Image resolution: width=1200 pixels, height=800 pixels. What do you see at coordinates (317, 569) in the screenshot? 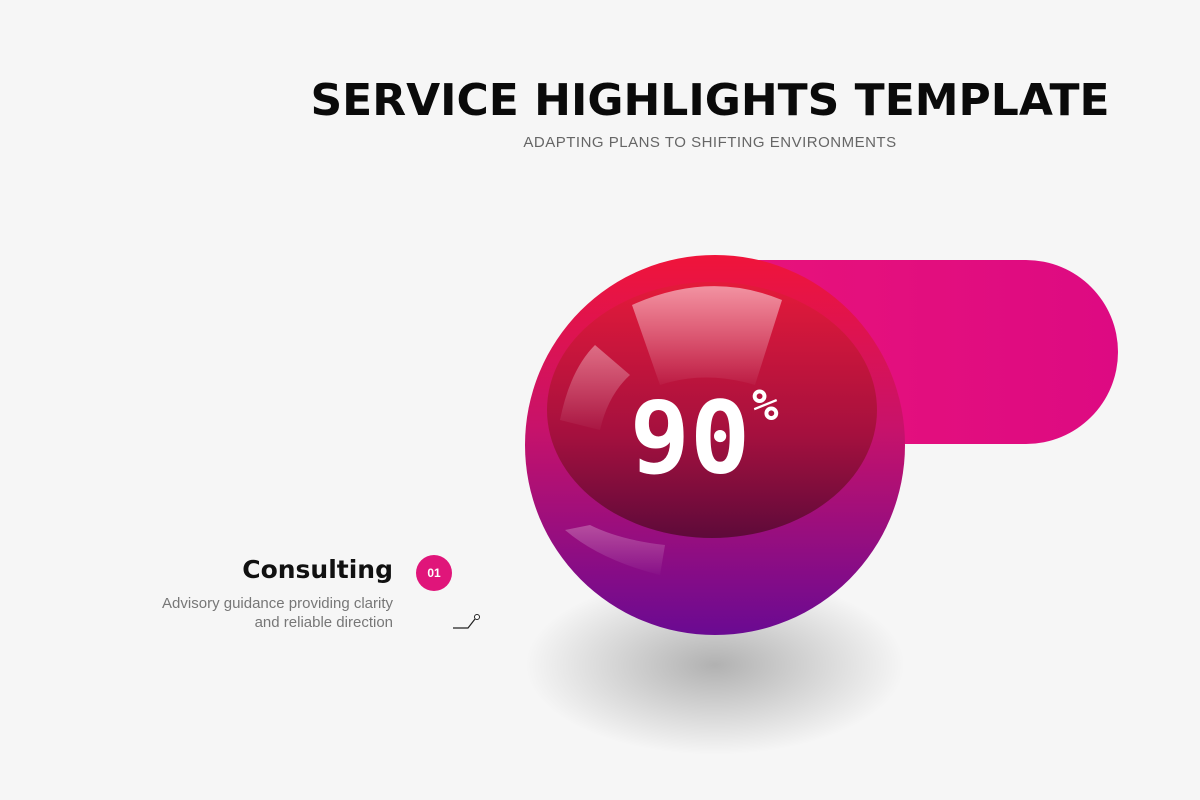
I see `item-heading: Consulting` at bounding box center [317, 569].